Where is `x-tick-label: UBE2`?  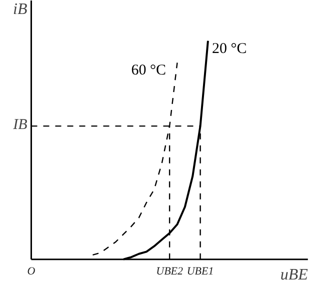
x-tick-label: UBE2 is located at coordinates (170, 271).